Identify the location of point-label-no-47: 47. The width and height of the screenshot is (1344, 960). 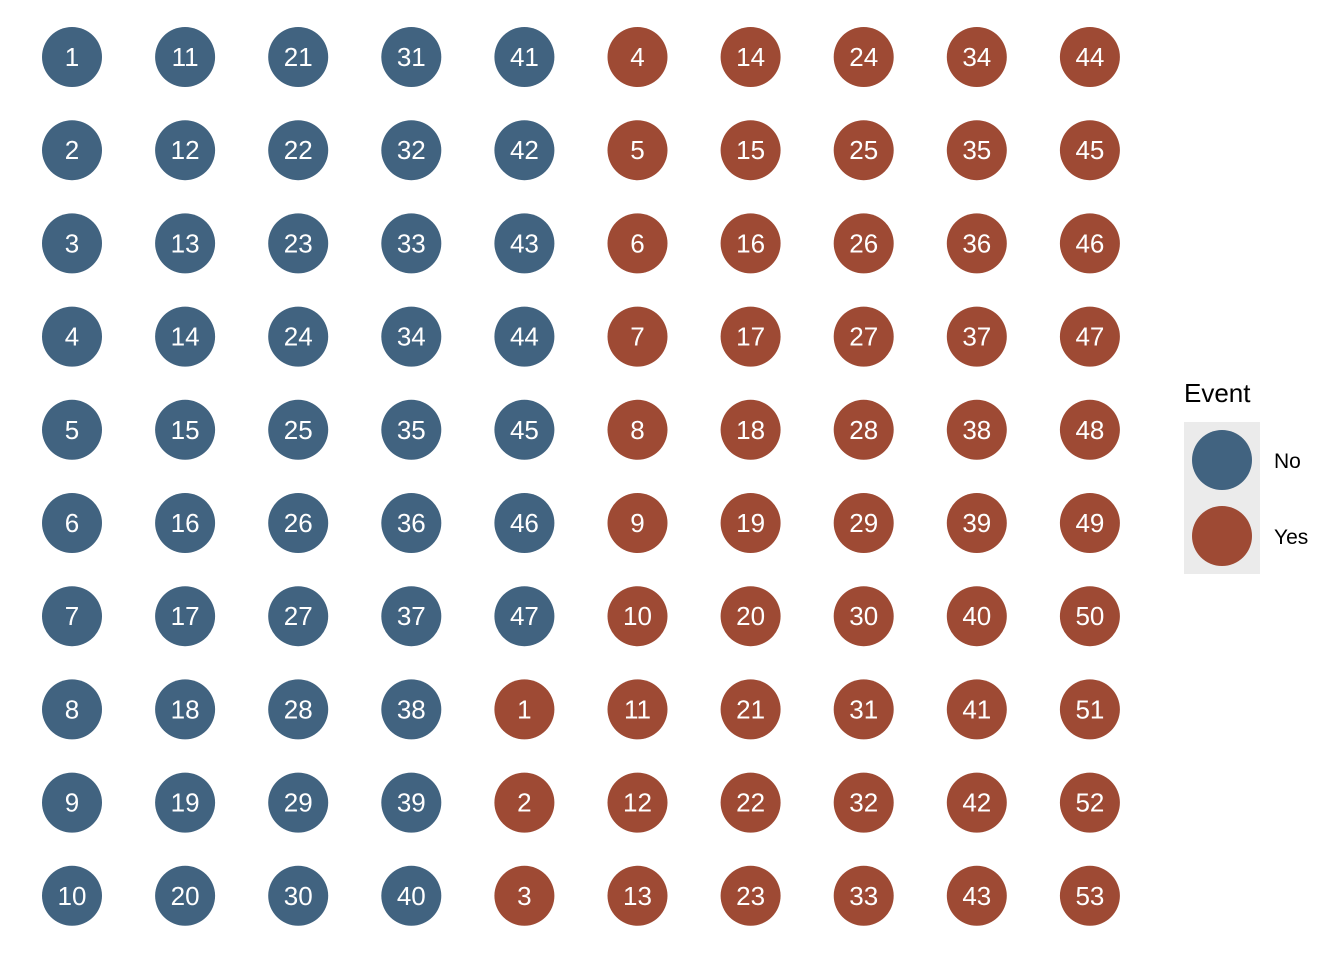
(524, 616).